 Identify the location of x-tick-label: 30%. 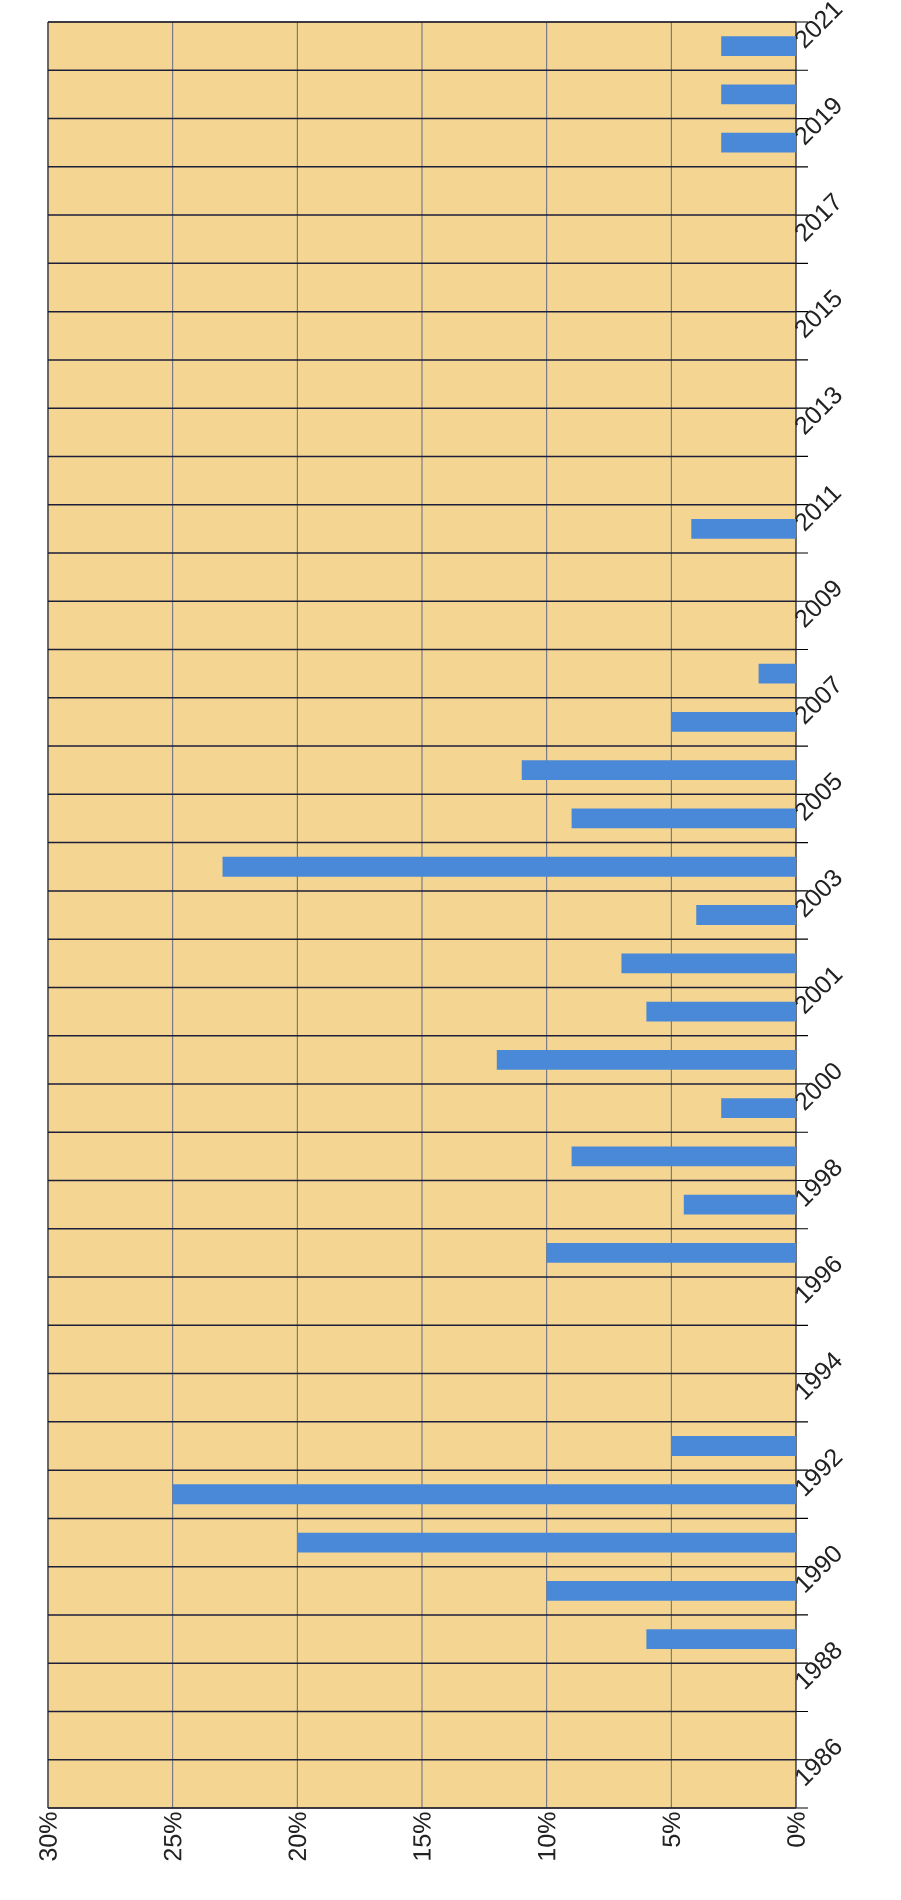
(48, 1836).